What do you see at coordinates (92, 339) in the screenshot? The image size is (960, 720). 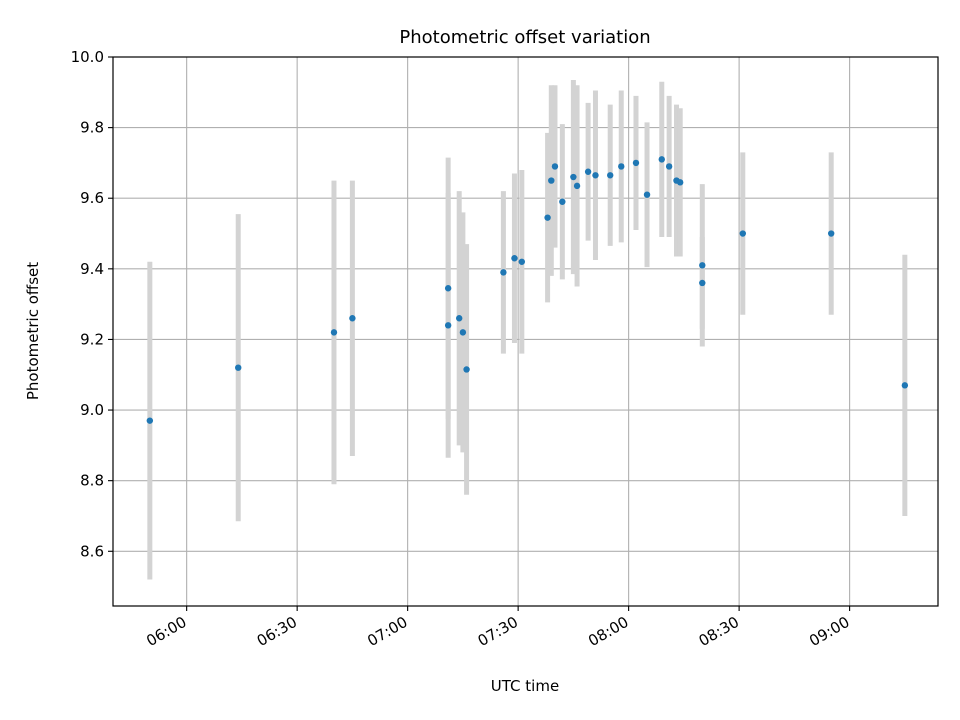 I see `y-tick-label: 9.2` at bounding box center [92, 339].